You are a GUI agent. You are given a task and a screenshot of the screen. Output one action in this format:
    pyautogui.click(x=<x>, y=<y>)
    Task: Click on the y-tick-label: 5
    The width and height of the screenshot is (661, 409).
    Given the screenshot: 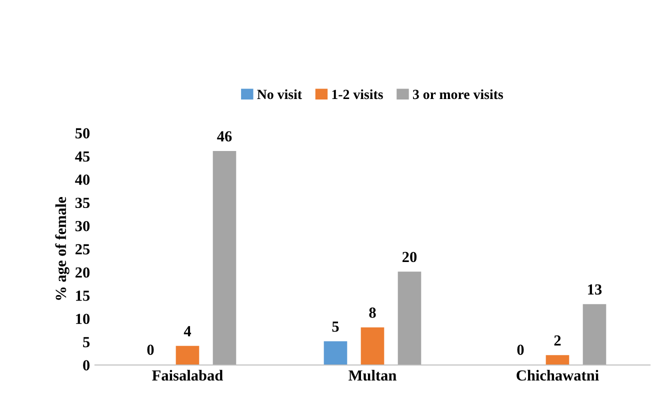 What is the action you would take?
    pyautogui.click(x=86, y=342)
    